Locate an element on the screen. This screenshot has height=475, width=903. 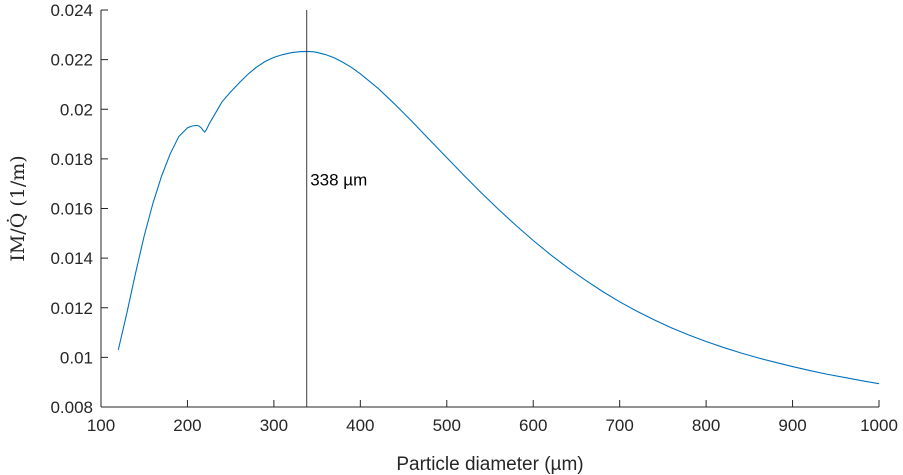
x-tick-label: 300 is located at coordinates (274, 425).